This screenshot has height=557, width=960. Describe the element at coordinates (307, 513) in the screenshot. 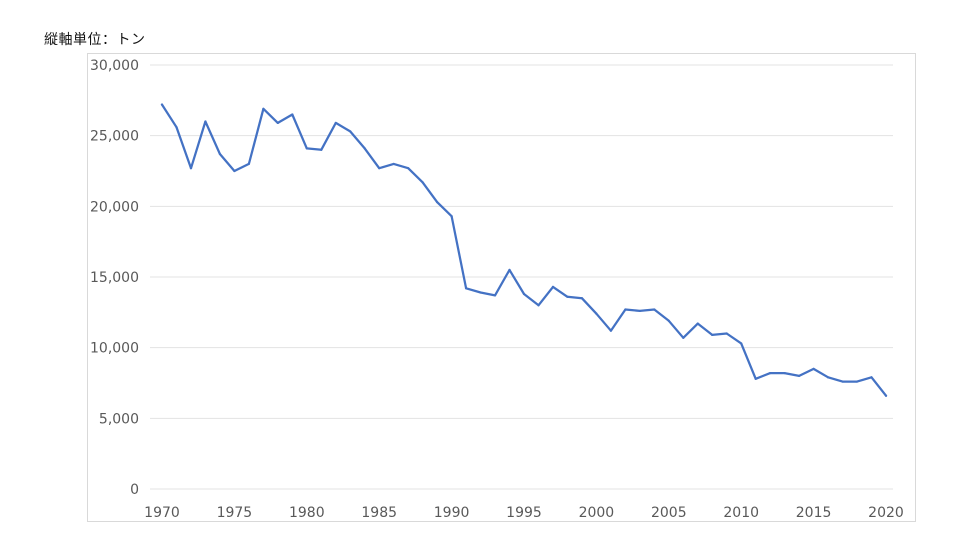

I see `x-tick-label: 1980` at that location.